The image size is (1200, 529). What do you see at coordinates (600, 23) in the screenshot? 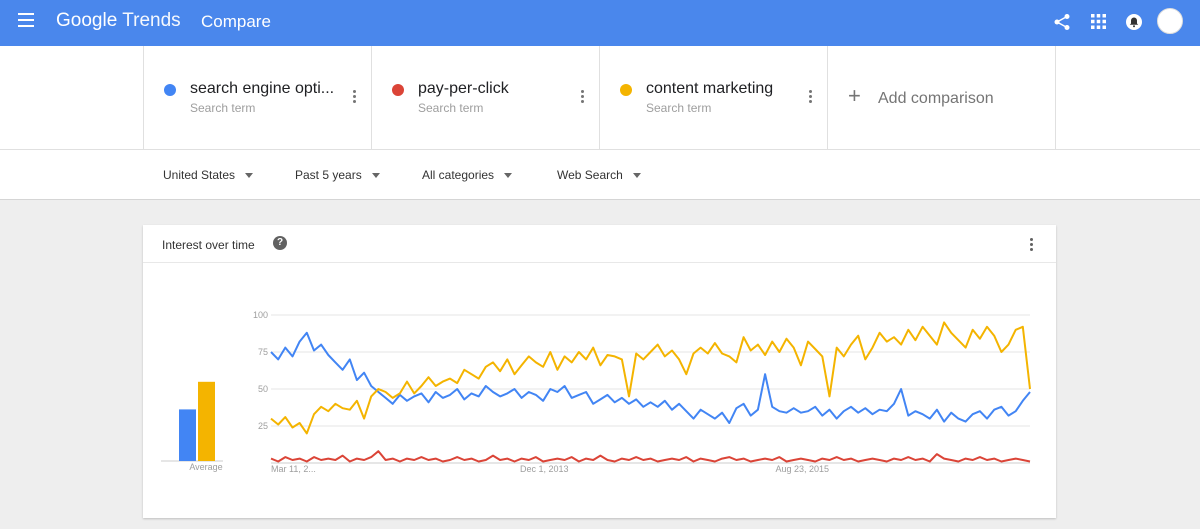
I see `app-bar: Google Trends Compare` at bounding box center [600, 23].